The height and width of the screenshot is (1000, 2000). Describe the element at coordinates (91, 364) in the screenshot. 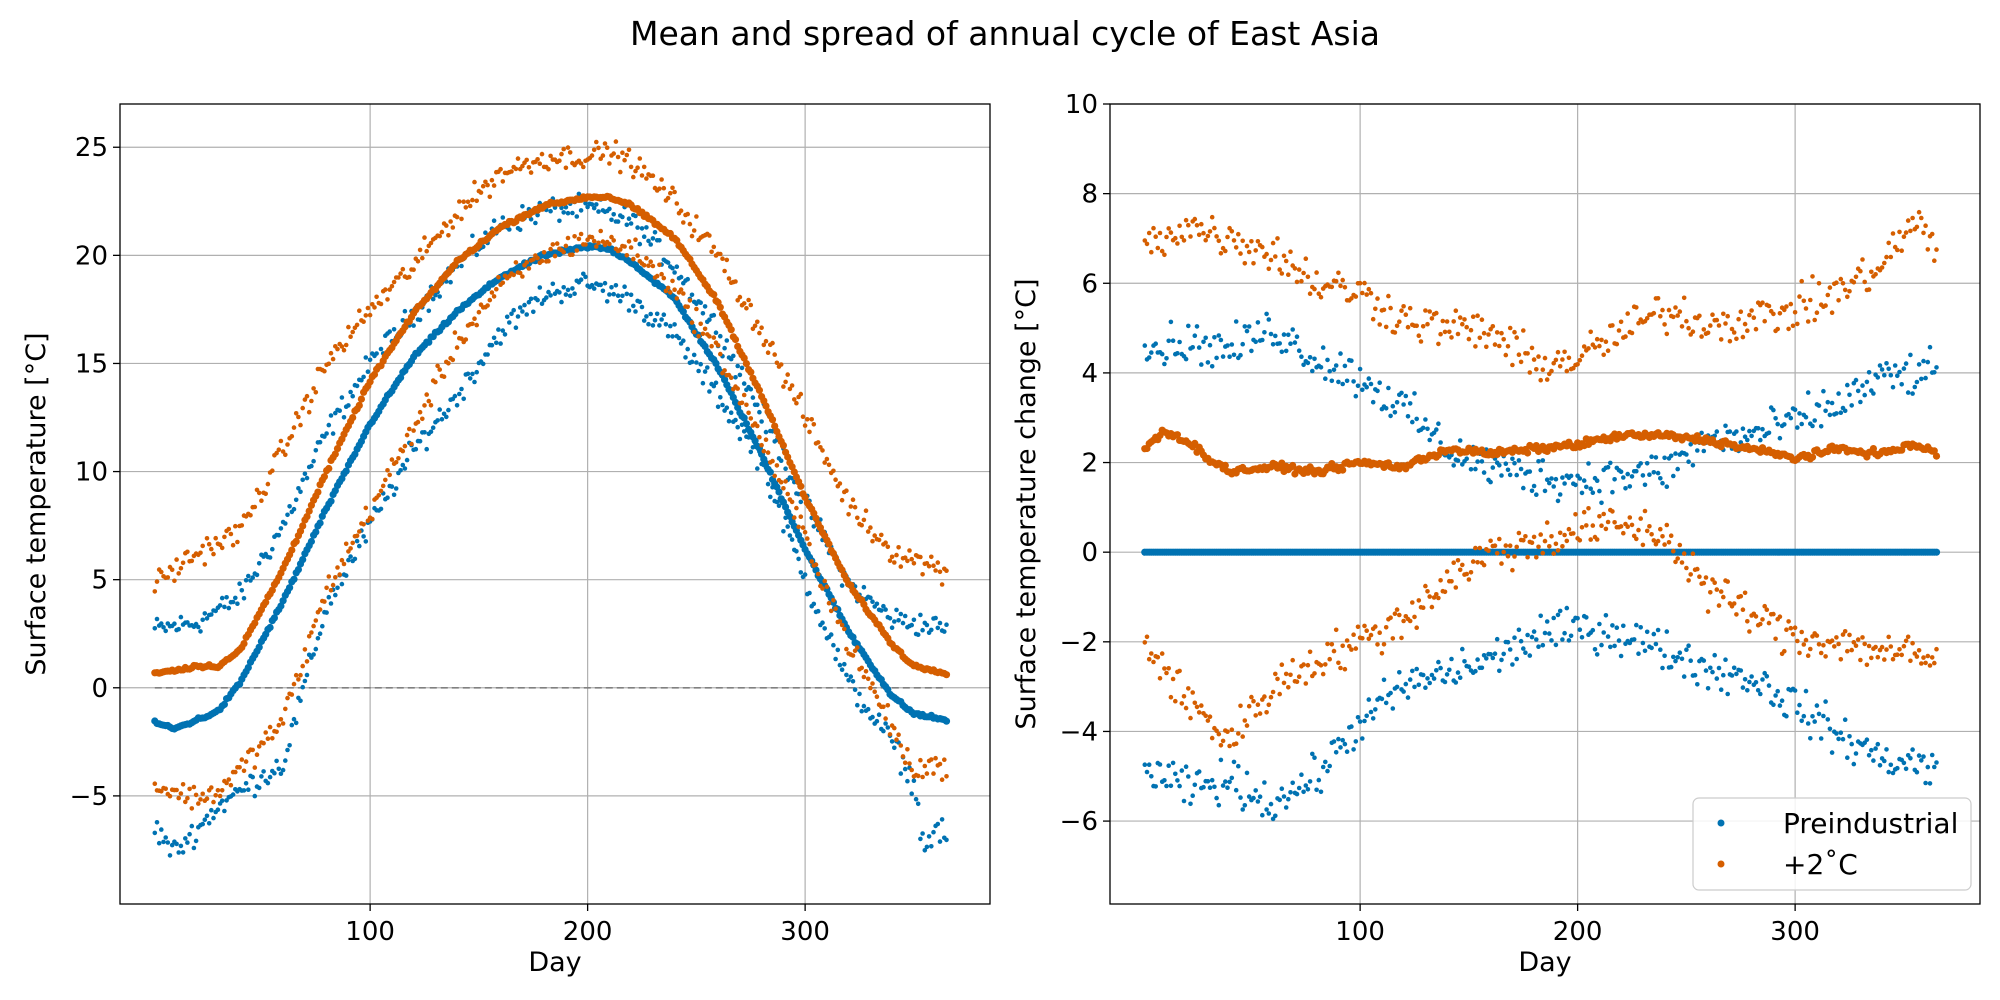

I see `y-tick-label: 15` at that location.